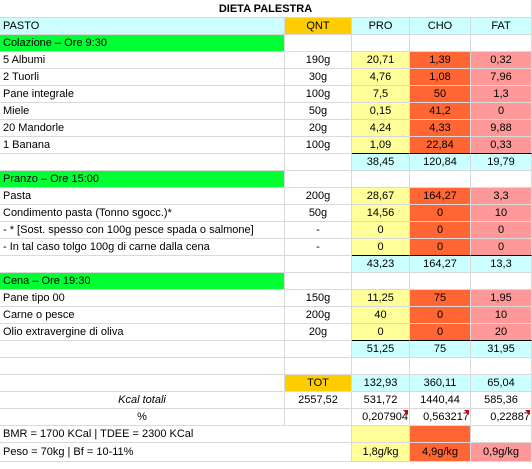 This screenshot has width=532, height=469. What do you see at coordinates (381, 94) in the screenshot?
I see `colazione-item-pro: 7,5` at bounding box center [381, 94].